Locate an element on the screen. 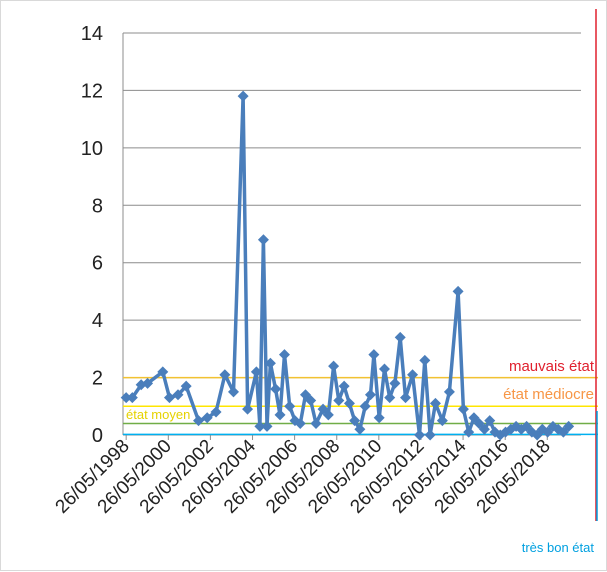 This screenshot has width=607, height=572. y-tick-label: 10 is located at coordinates (92, 149).